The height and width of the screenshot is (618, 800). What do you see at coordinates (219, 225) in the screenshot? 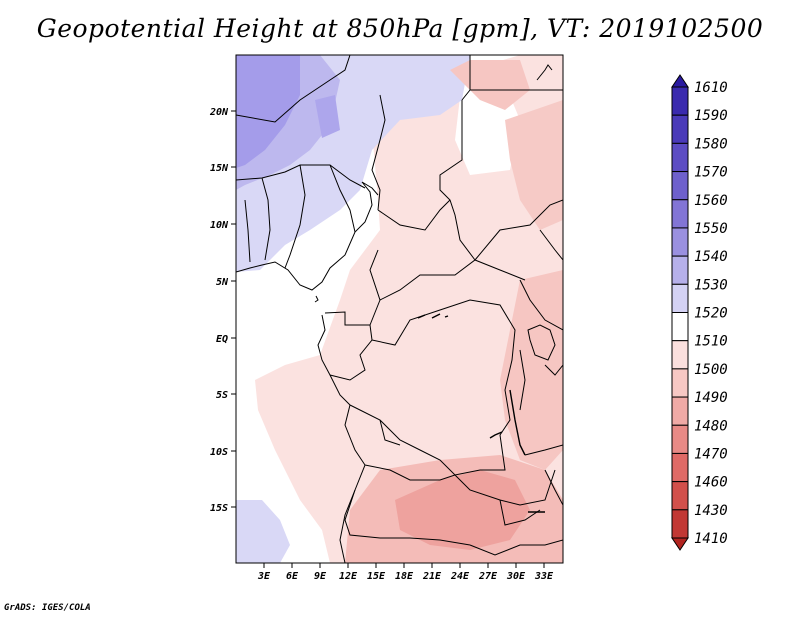
I see `lat-label-10n: 10N` at bounding box center [219, 225].